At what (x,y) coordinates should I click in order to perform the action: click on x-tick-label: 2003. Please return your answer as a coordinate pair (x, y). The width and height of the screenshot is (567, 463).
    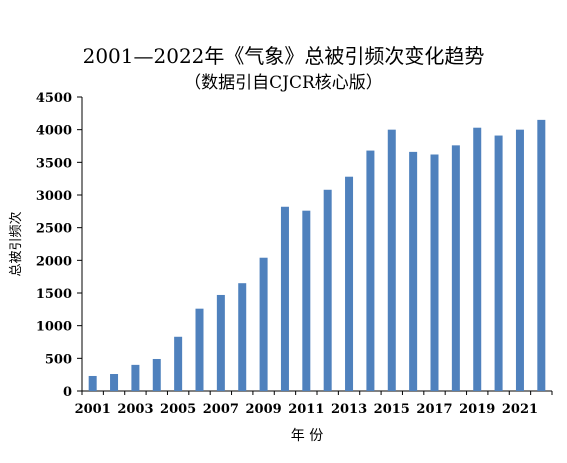
    Looking at the image, I should click on (135, 409).